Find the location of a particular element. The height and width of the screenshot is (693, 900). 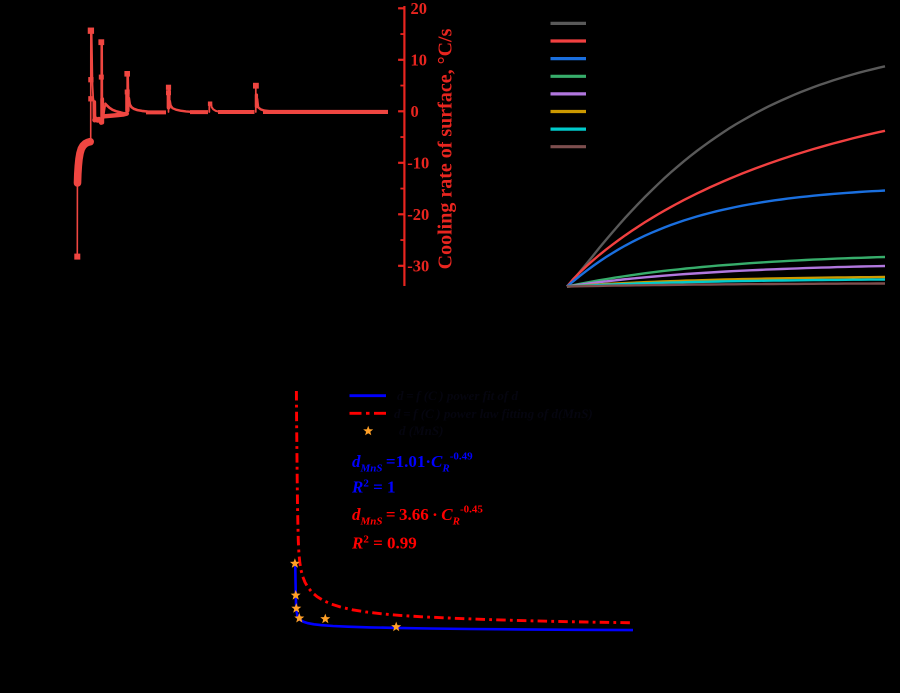

svg-text: -10 is located at coordinates (418, 163).